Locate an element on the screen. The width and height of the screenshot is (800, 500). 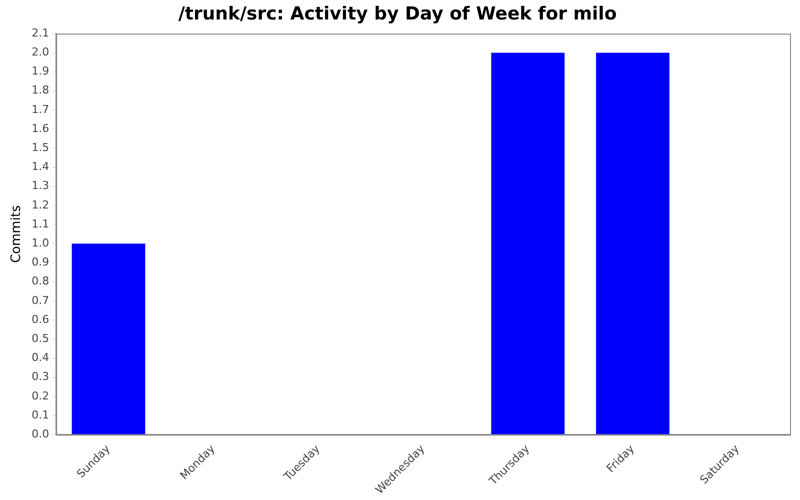
y-tick-label: 1.2 is located at coordinates (41, 205).